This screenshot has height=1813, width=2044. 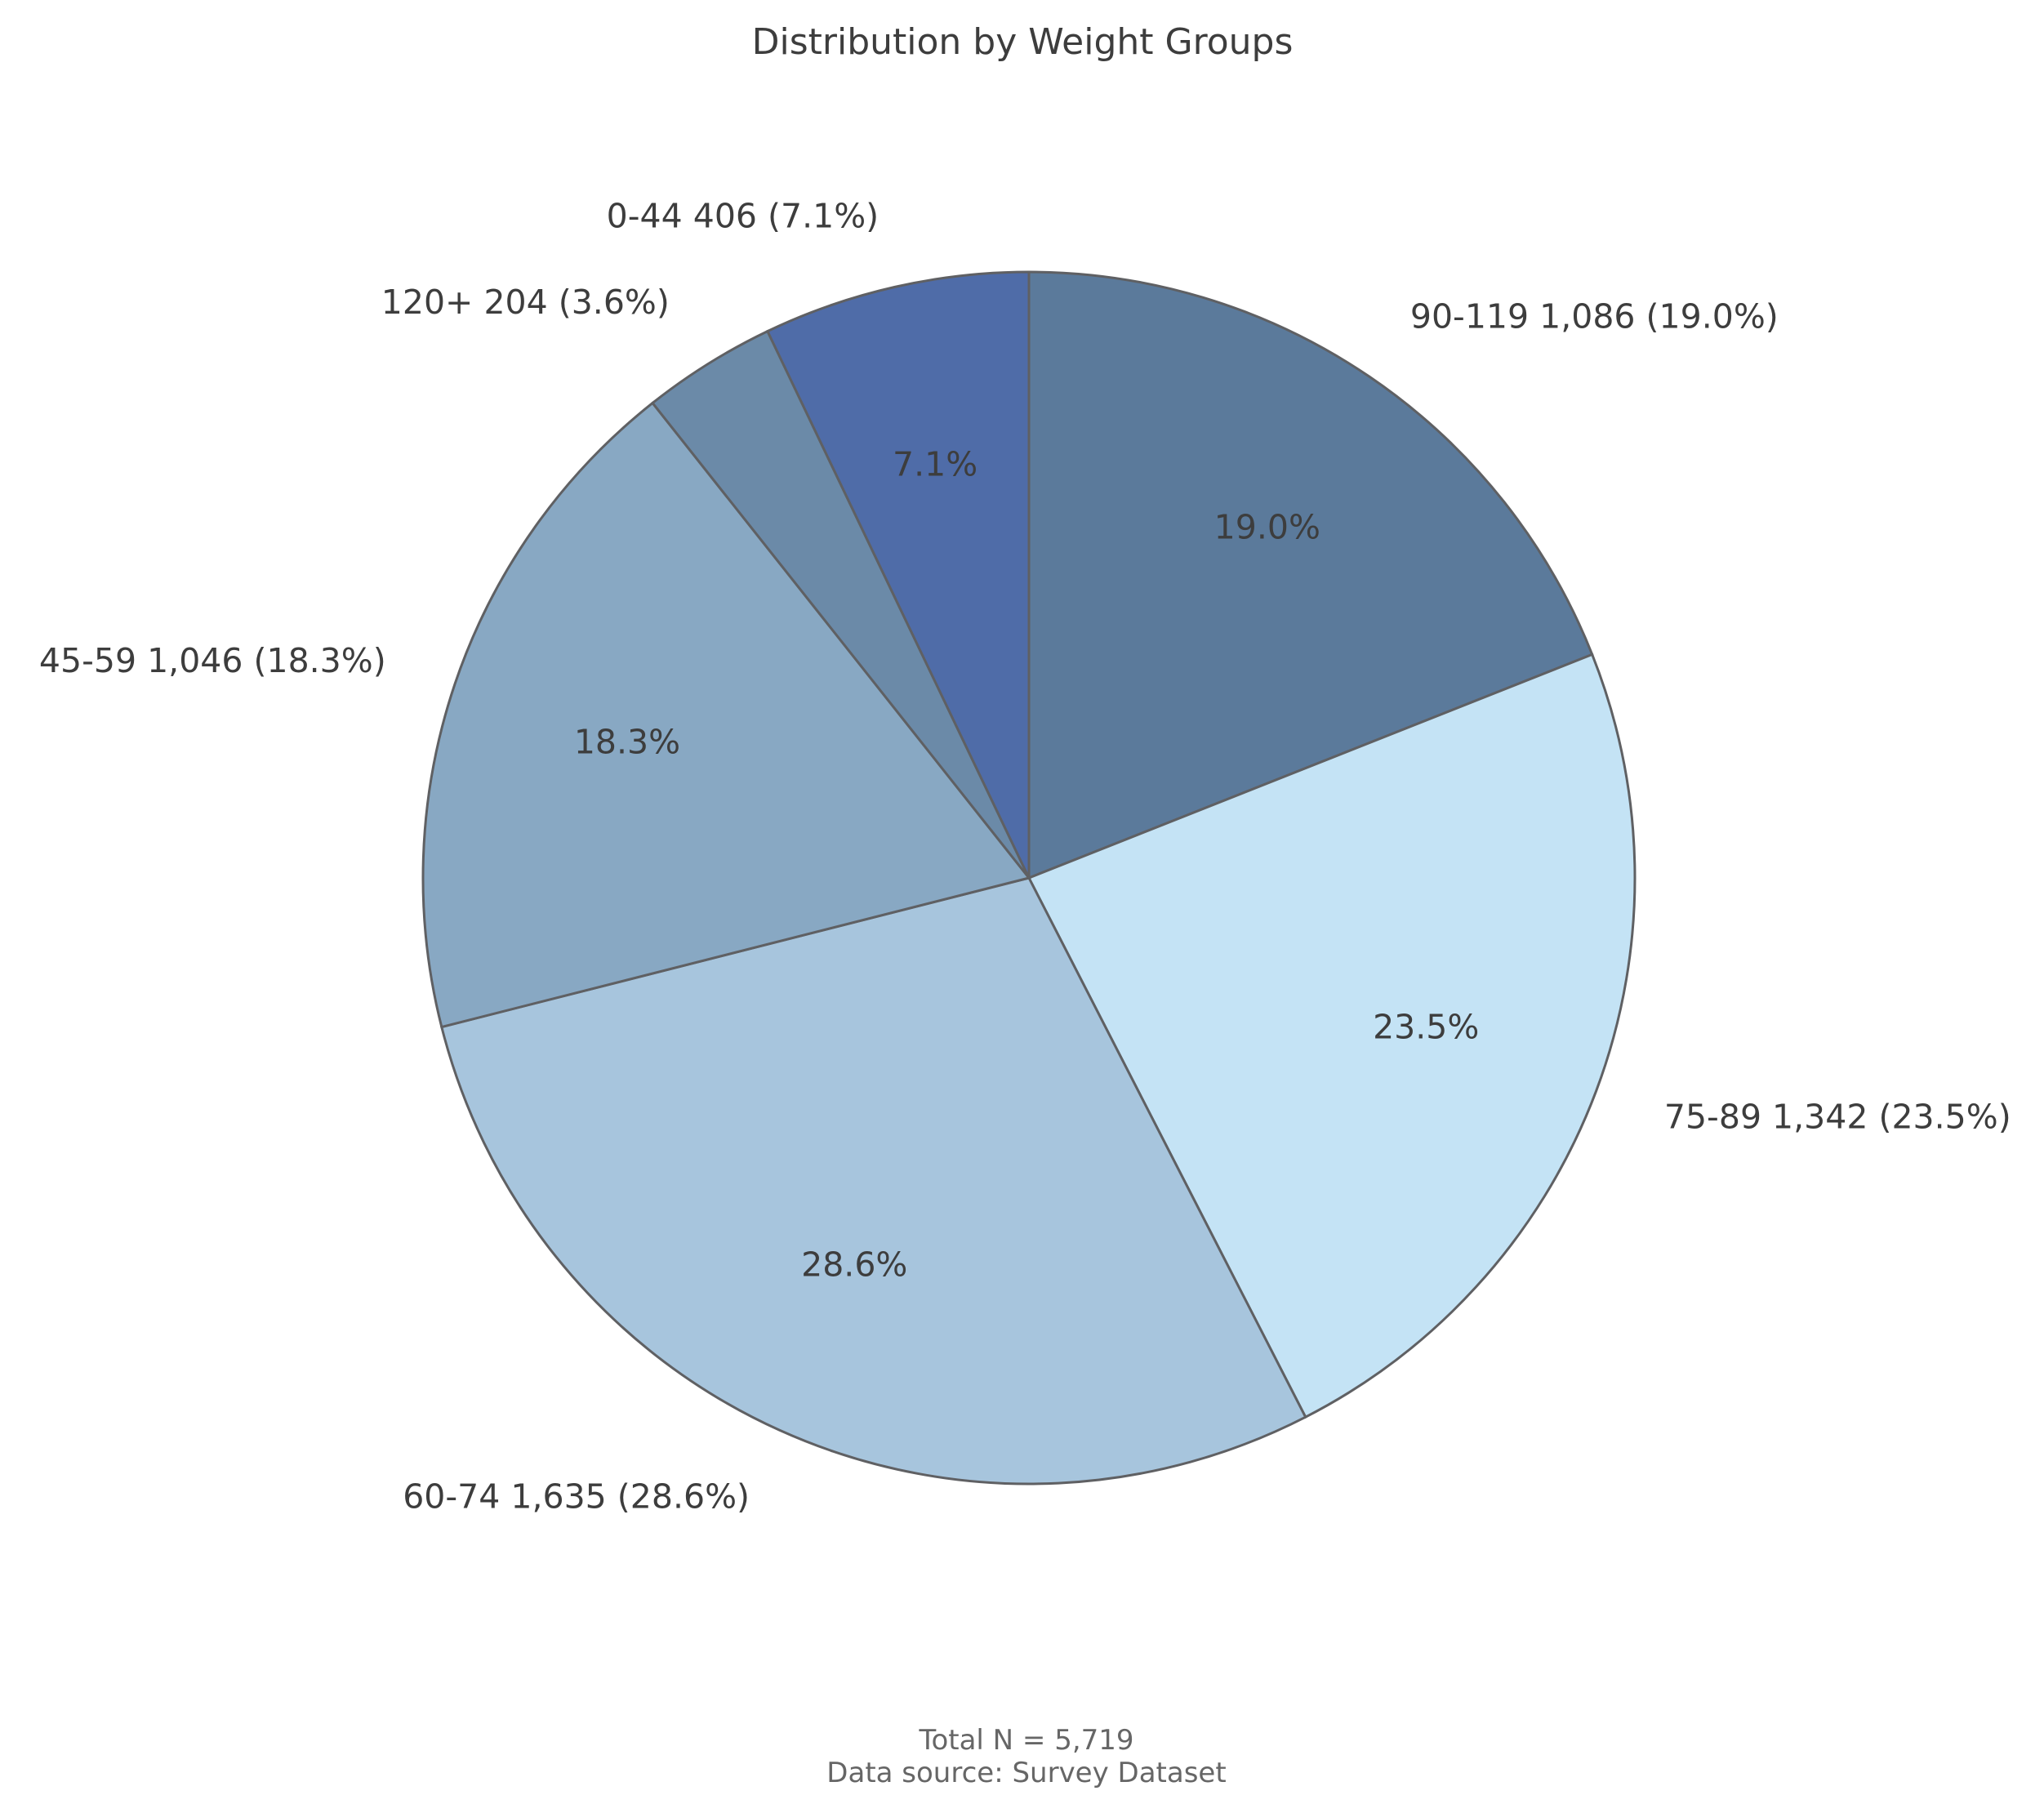 What do you see at coordinates (1594, 316) in the screenshot?
I see `pie-category-label: 90-119 1,086 (19.0%)` at bounding box center [1594, 316].